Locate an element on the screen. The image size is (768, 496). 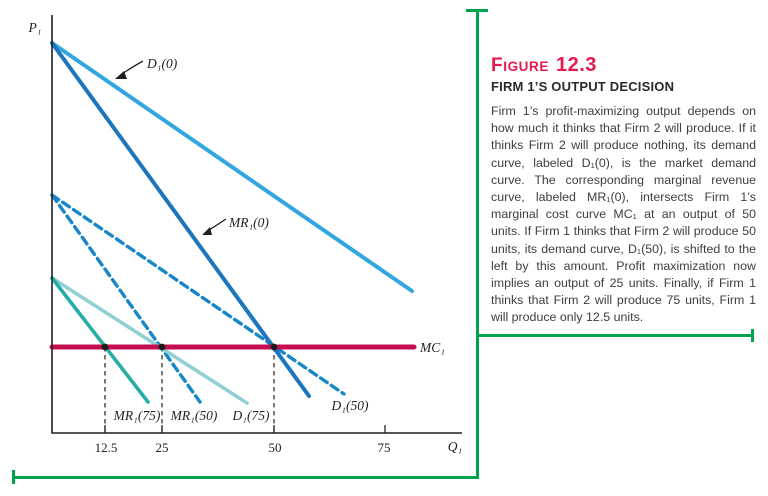
mr1-0-arrow is located at coordinates (217, 224).